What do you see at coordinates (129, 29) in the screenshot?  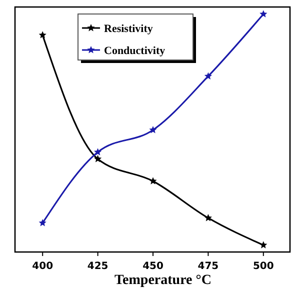 I see `legend-label: Resistivity` at bounding box center [129, 29].